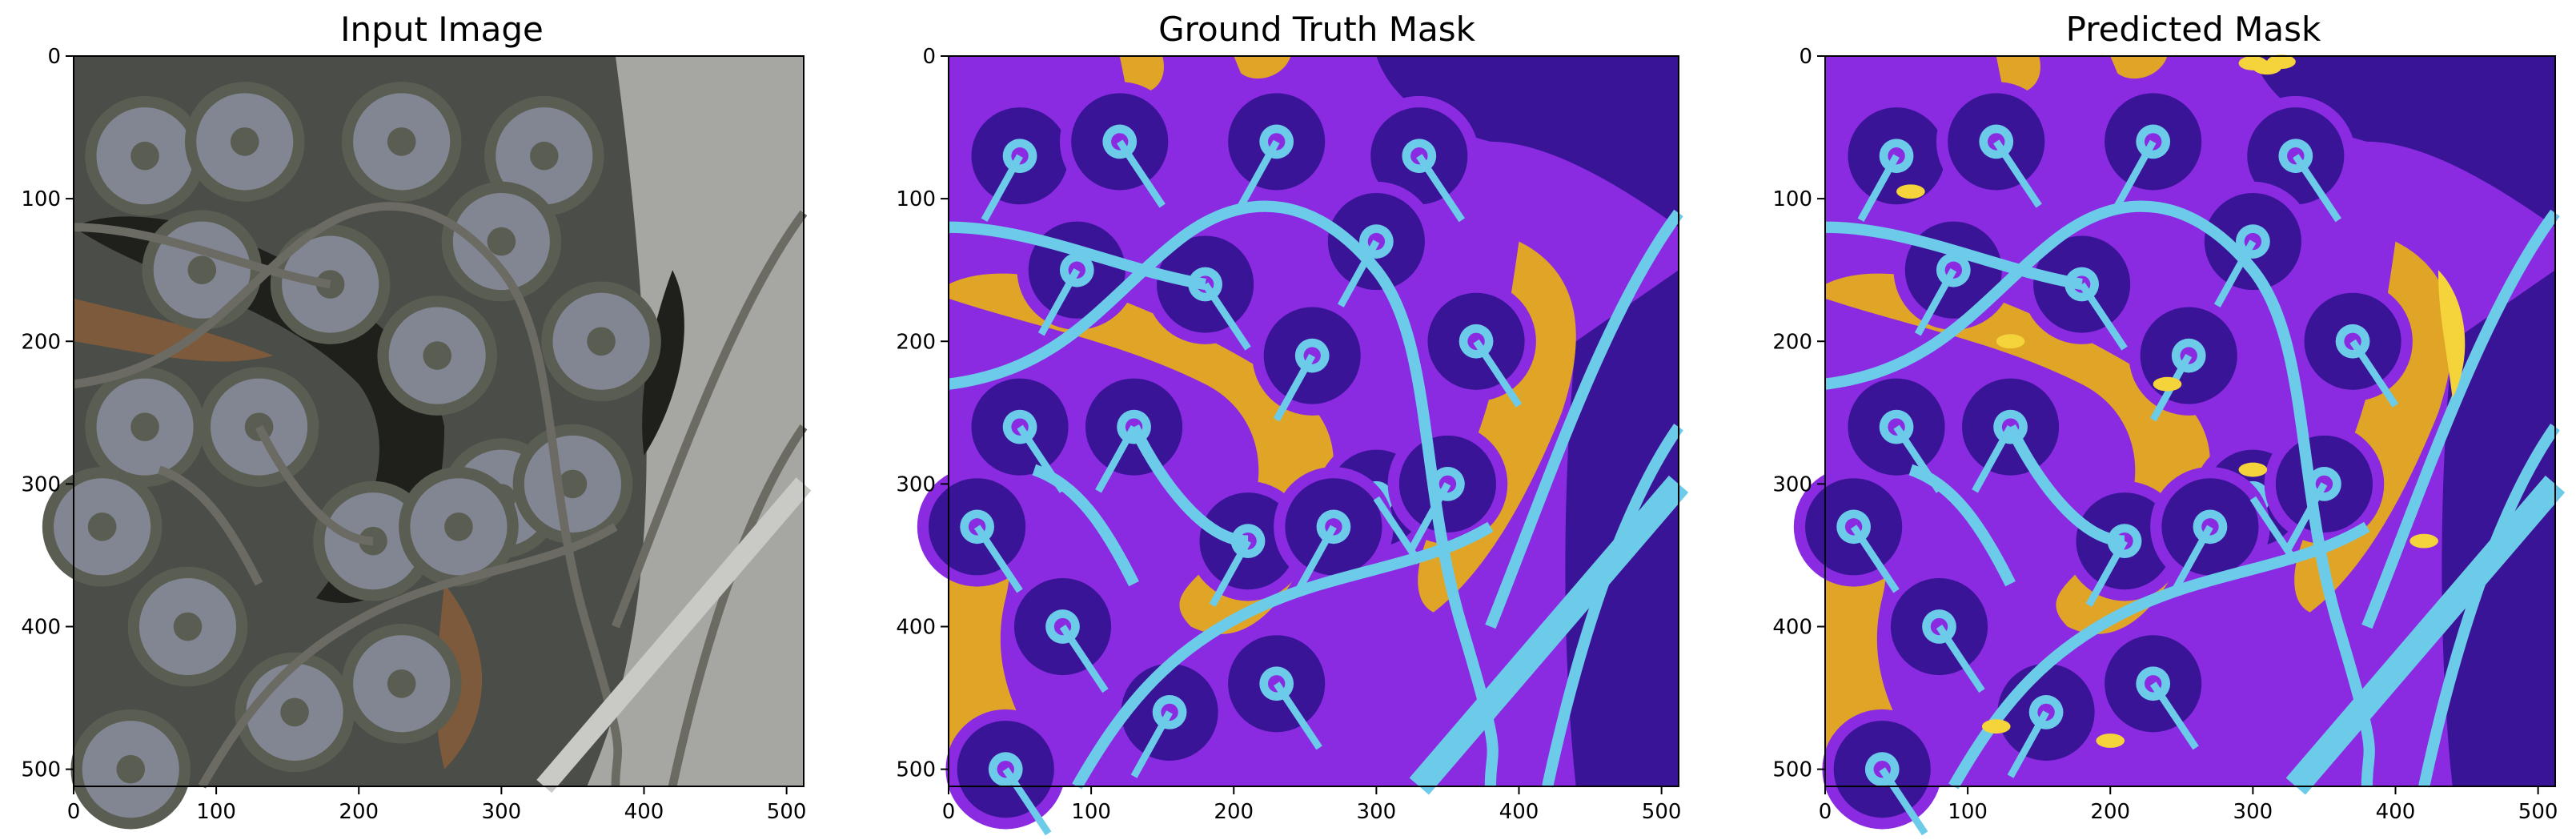 Image resolution: width=2576 pixels, height=840 pixels. I want to click on image-main-road, so click(674, 635).